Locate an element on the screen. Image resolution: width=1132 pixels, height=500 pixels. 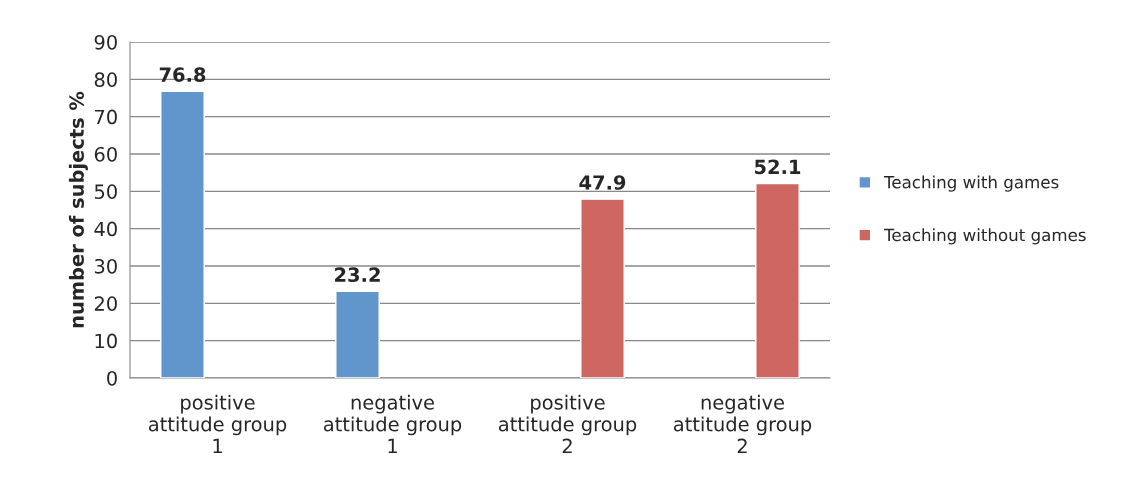
y-tick-label: 20 is located at coordinates (105, 303).